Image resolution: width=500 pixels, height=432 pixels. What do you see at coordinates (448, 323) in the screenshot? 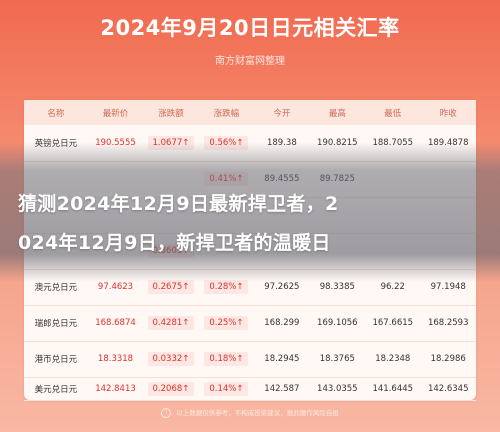
I see `cell-prev-close: 168.2593` at bounding box center [448, 323].